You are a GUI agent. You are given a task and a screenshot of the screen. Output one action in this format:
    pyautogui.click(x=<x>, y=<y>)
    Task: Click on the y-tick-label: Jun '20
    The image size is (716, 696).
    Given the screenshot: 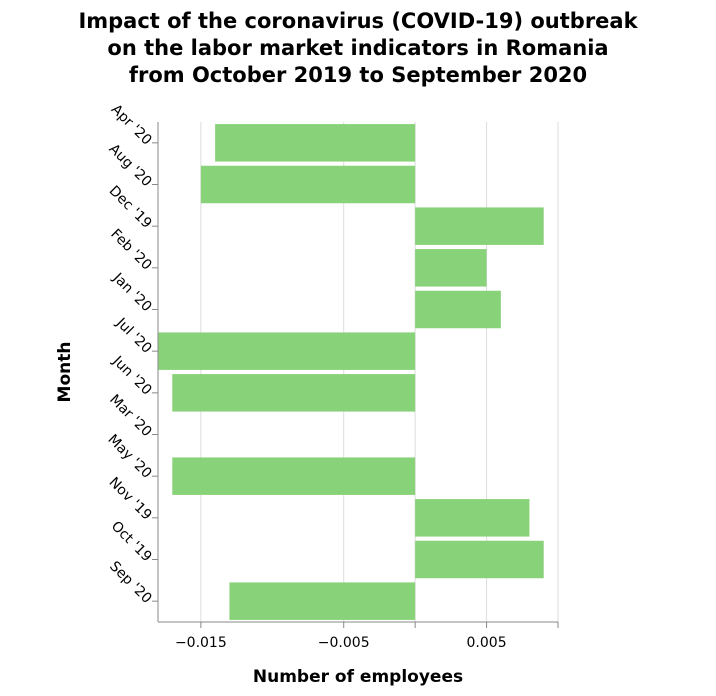 What is the action you would take?
    pyautogui.click(x=132, y=376)
    